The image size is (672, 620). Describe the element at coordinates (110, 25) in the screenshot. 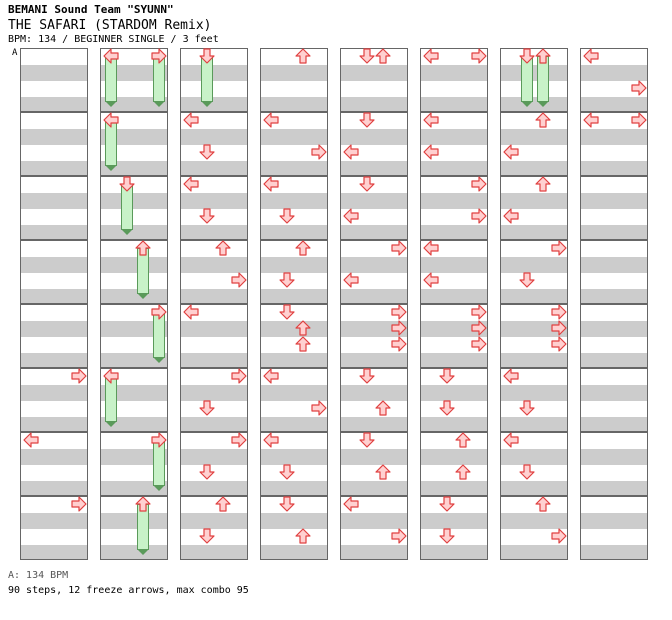

I see `song-title: THE SAFARI (STARDOM Remix)` at that location.